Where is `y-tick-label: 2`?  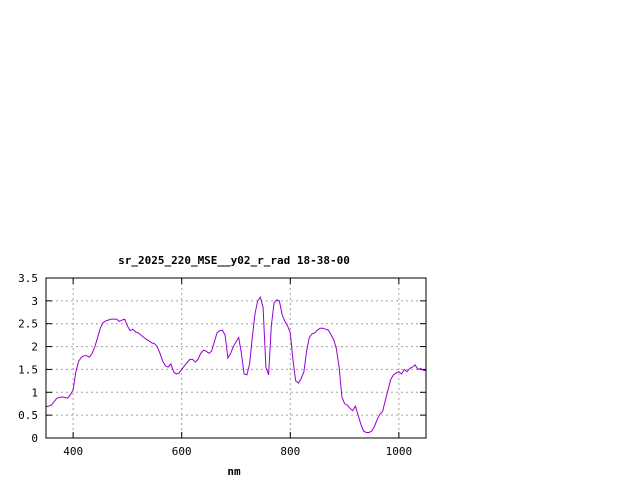 y-tick-label: 2 is located at coordinates (34, 347).